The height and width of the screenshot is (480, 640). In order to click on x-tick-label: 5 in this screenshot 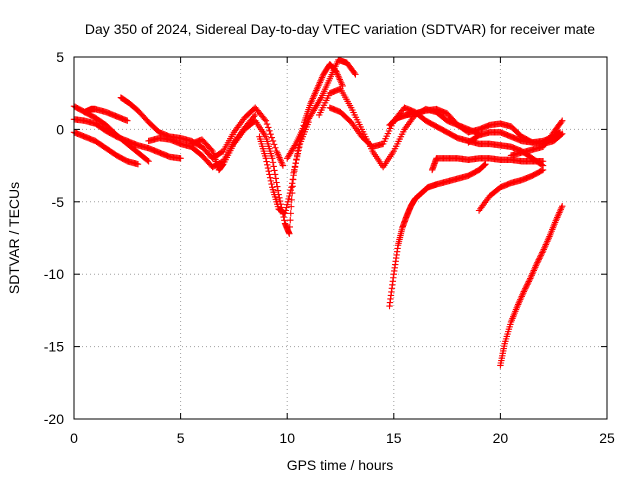, I will do `click(181, 438)`.